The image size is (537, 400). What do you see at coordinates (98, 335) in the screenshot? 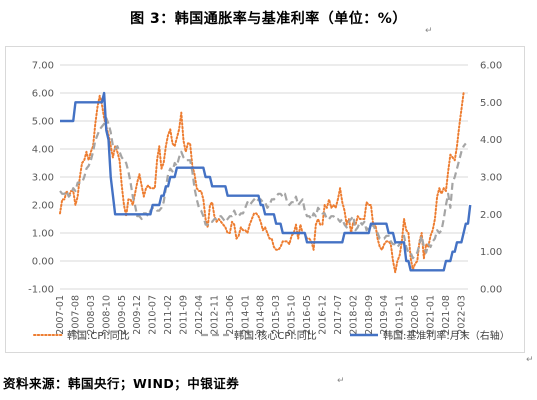
I see `legend-label: 韩国:CPI:同比` at bounding box center [98, 335].